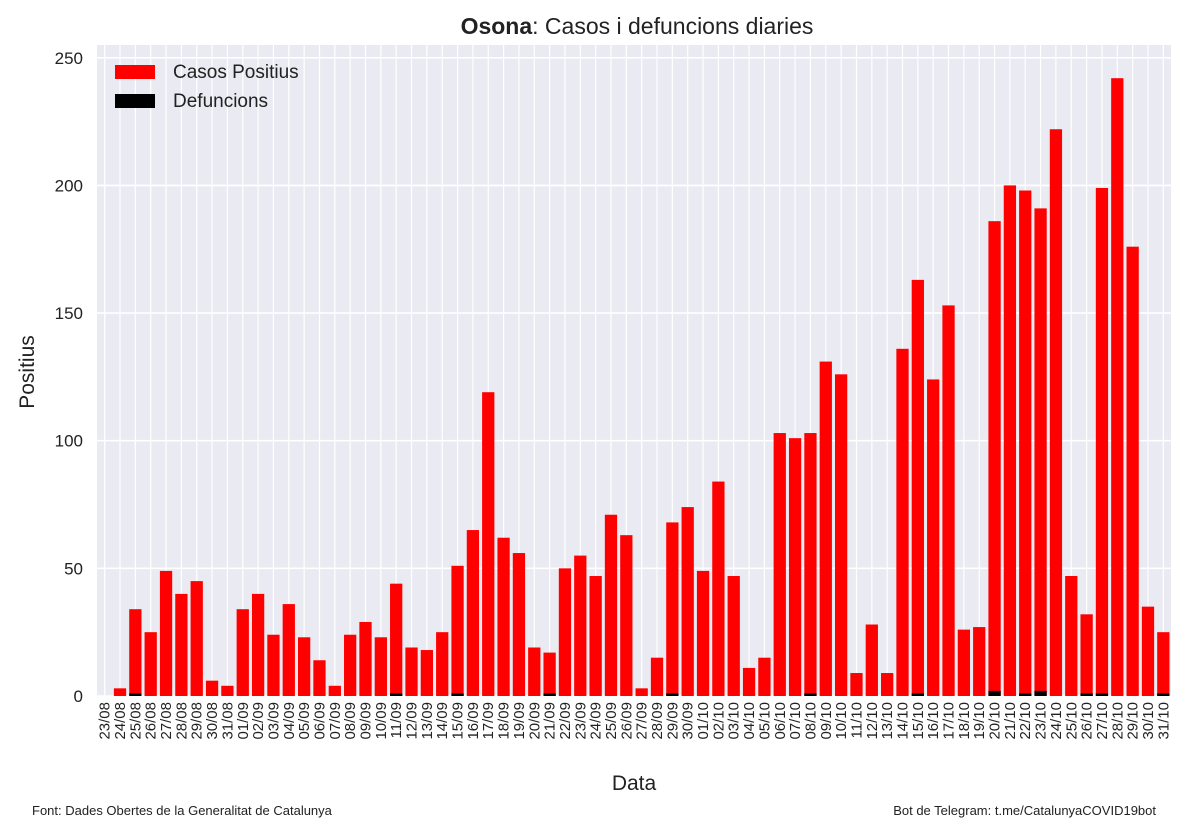 The image size is (1187, 833). Describe the element at coordinates (933, 721) in the screenshot. I see `x-tick-label: 16/10` at that location.